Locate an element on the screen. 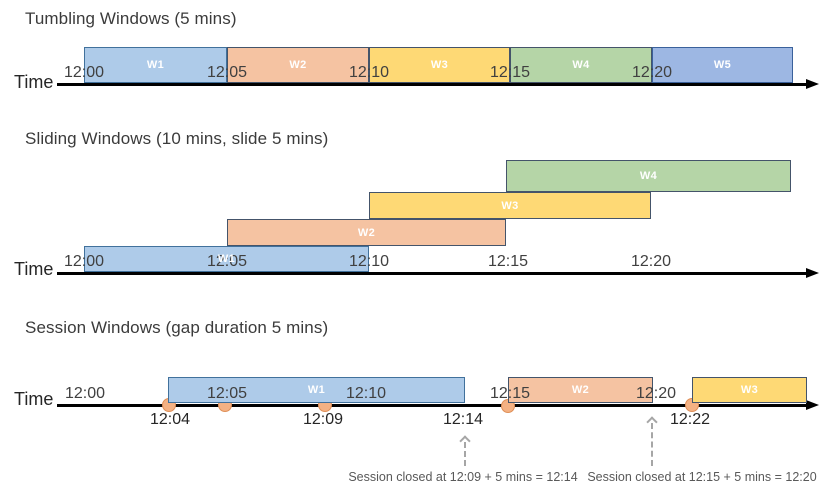 This screenshot has width=829, height=498. window-bar-w5 is located at coordinates (722, 65).